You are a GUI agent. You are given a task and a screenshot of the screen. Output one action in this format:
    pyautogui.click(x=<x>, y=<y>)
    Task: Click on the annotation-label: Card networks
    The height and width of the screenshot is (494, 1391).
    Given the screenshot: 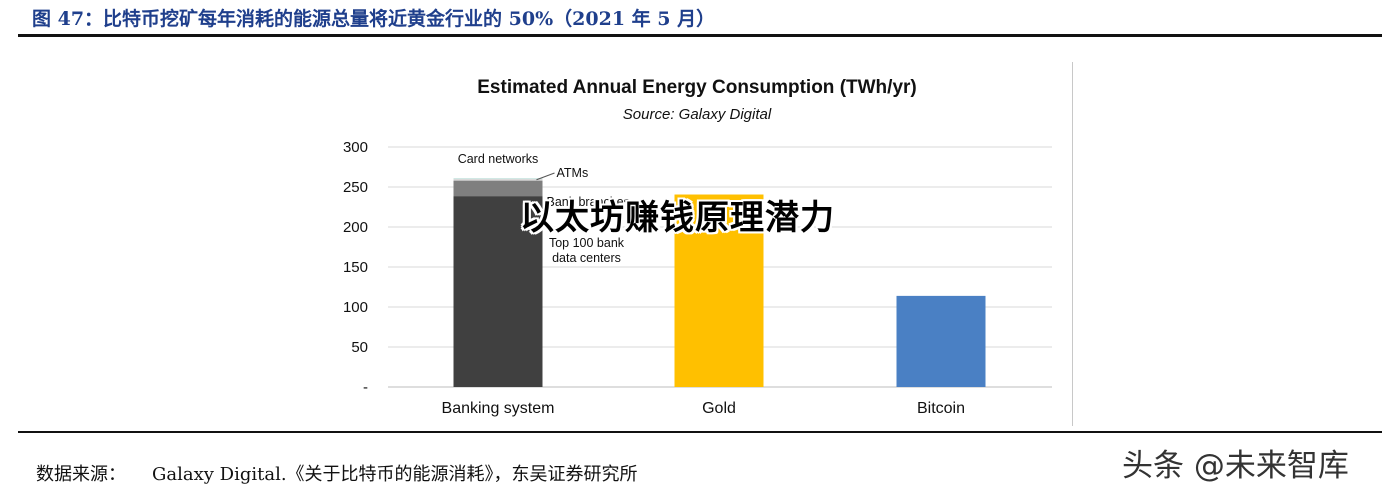 What is the action you would take?
    pyautogui.click(x=498, y=159)
    